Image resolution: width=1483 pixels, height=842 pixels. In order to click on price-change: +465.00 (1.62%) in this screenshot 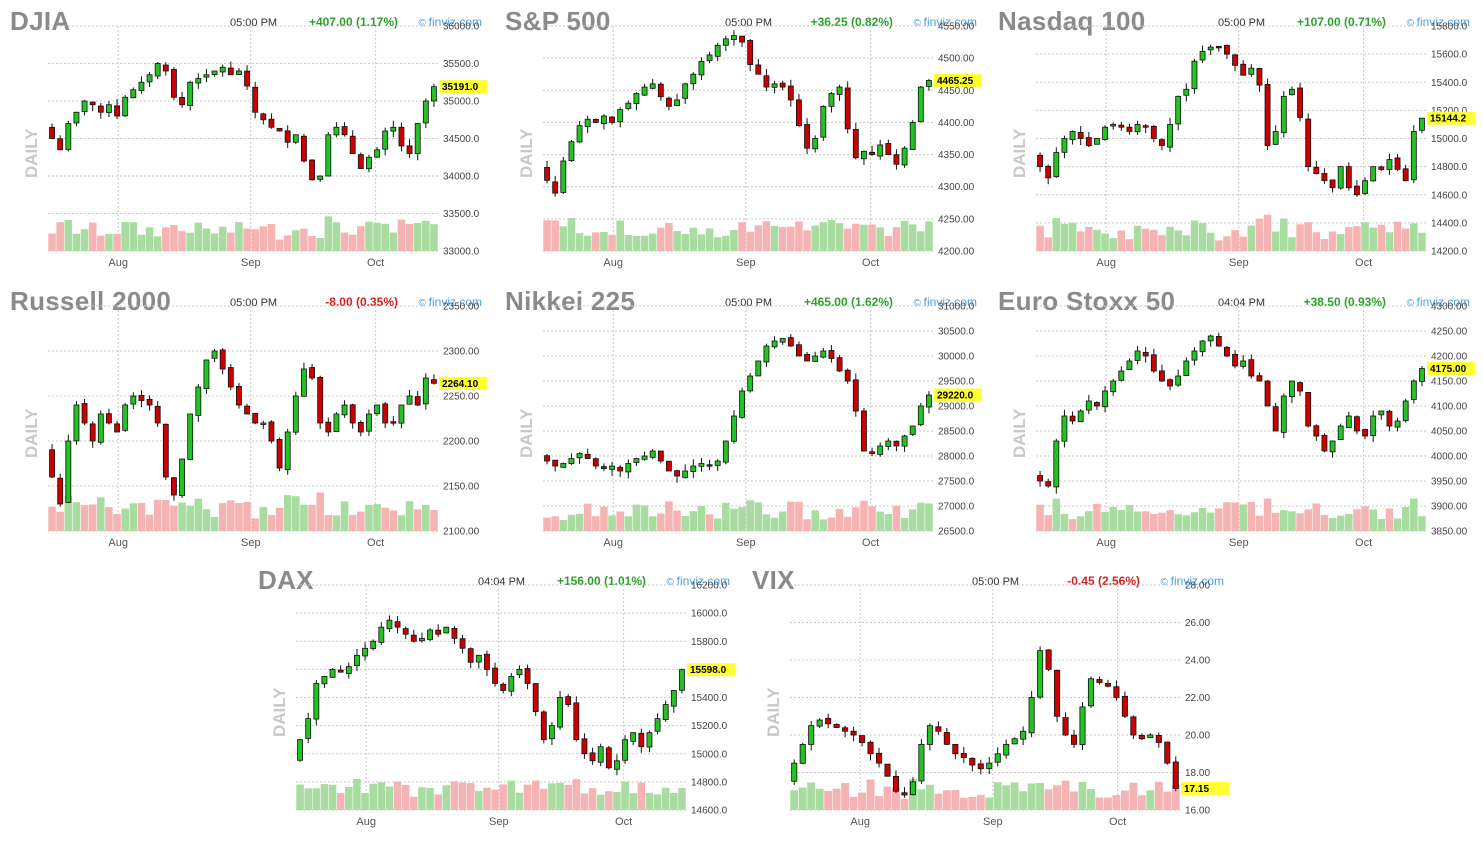, I will do `click(848, 302)`.